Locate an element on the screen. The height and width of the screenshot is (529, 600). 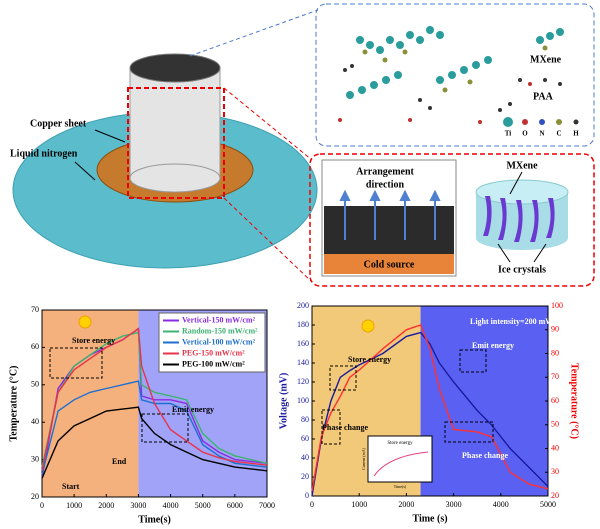
element-label: H is located at coordinates (576, 134).